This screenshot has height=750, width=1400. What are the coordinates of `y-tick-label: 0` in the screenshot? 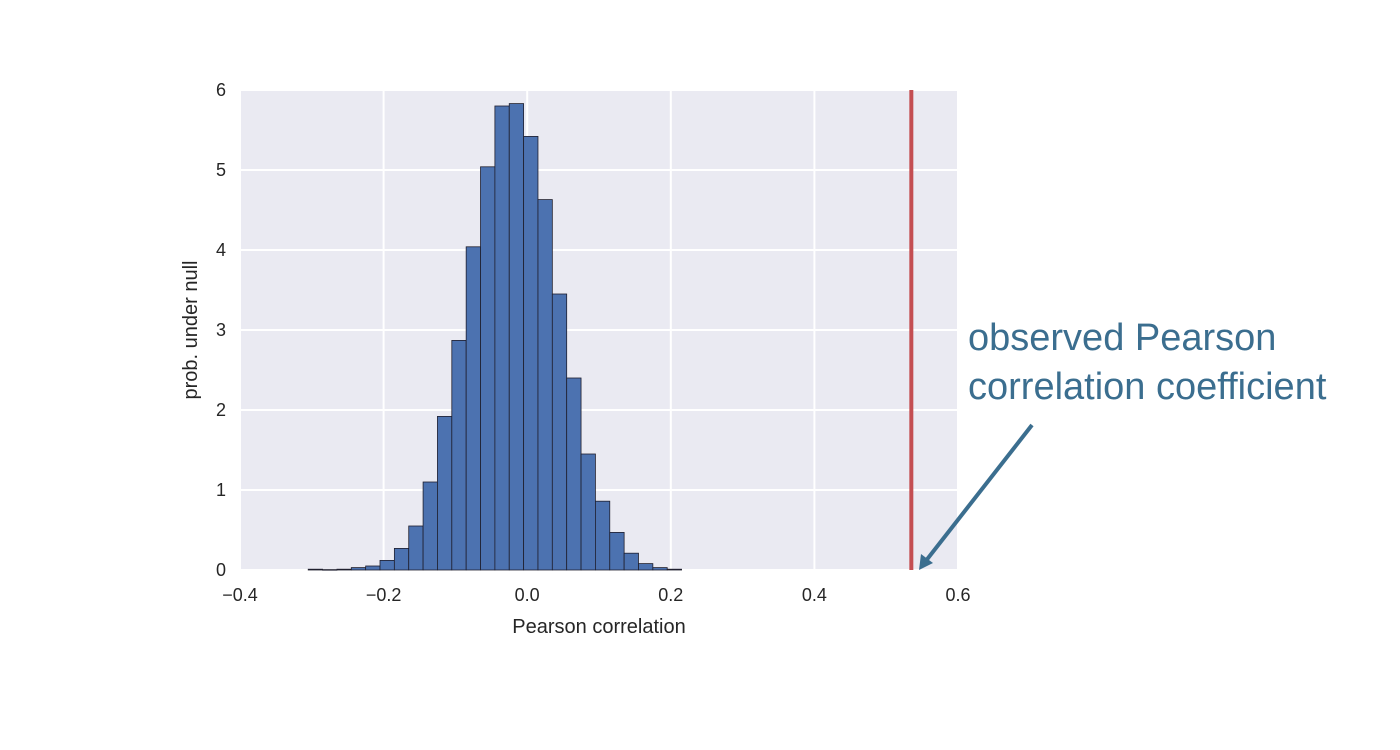 It's located at (221, 570).